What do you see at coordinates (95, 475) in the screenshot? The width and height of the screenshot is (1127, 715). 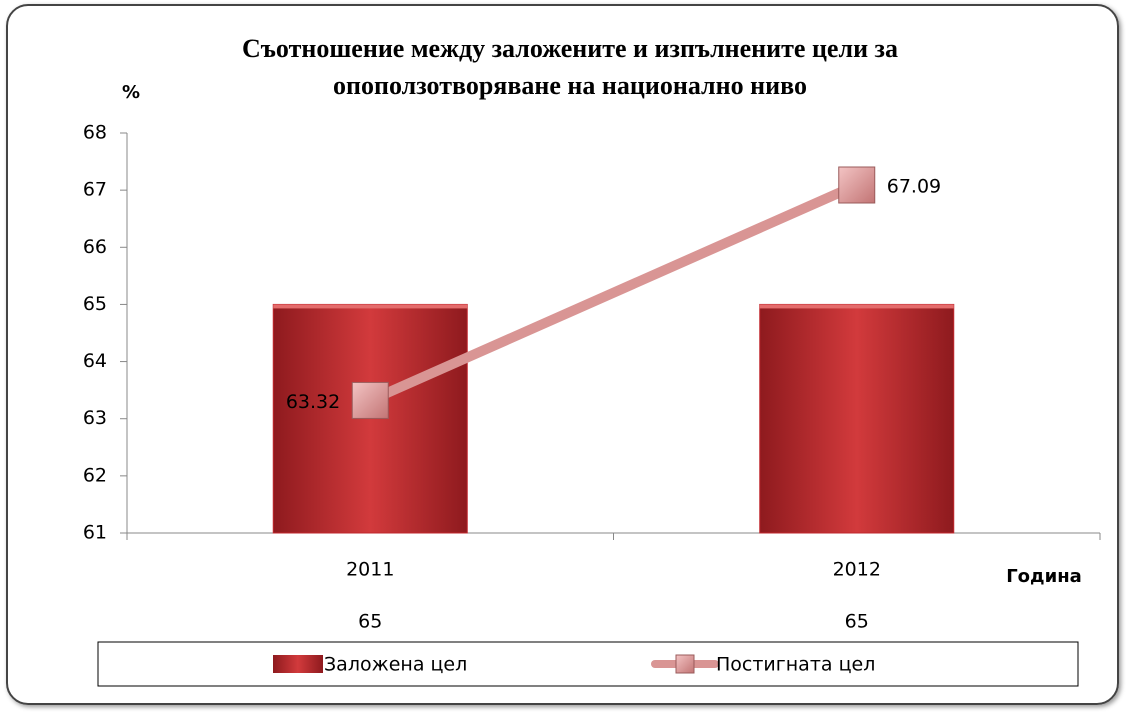 I see `y-tick-label: 62` at bounding box center [95, 475].